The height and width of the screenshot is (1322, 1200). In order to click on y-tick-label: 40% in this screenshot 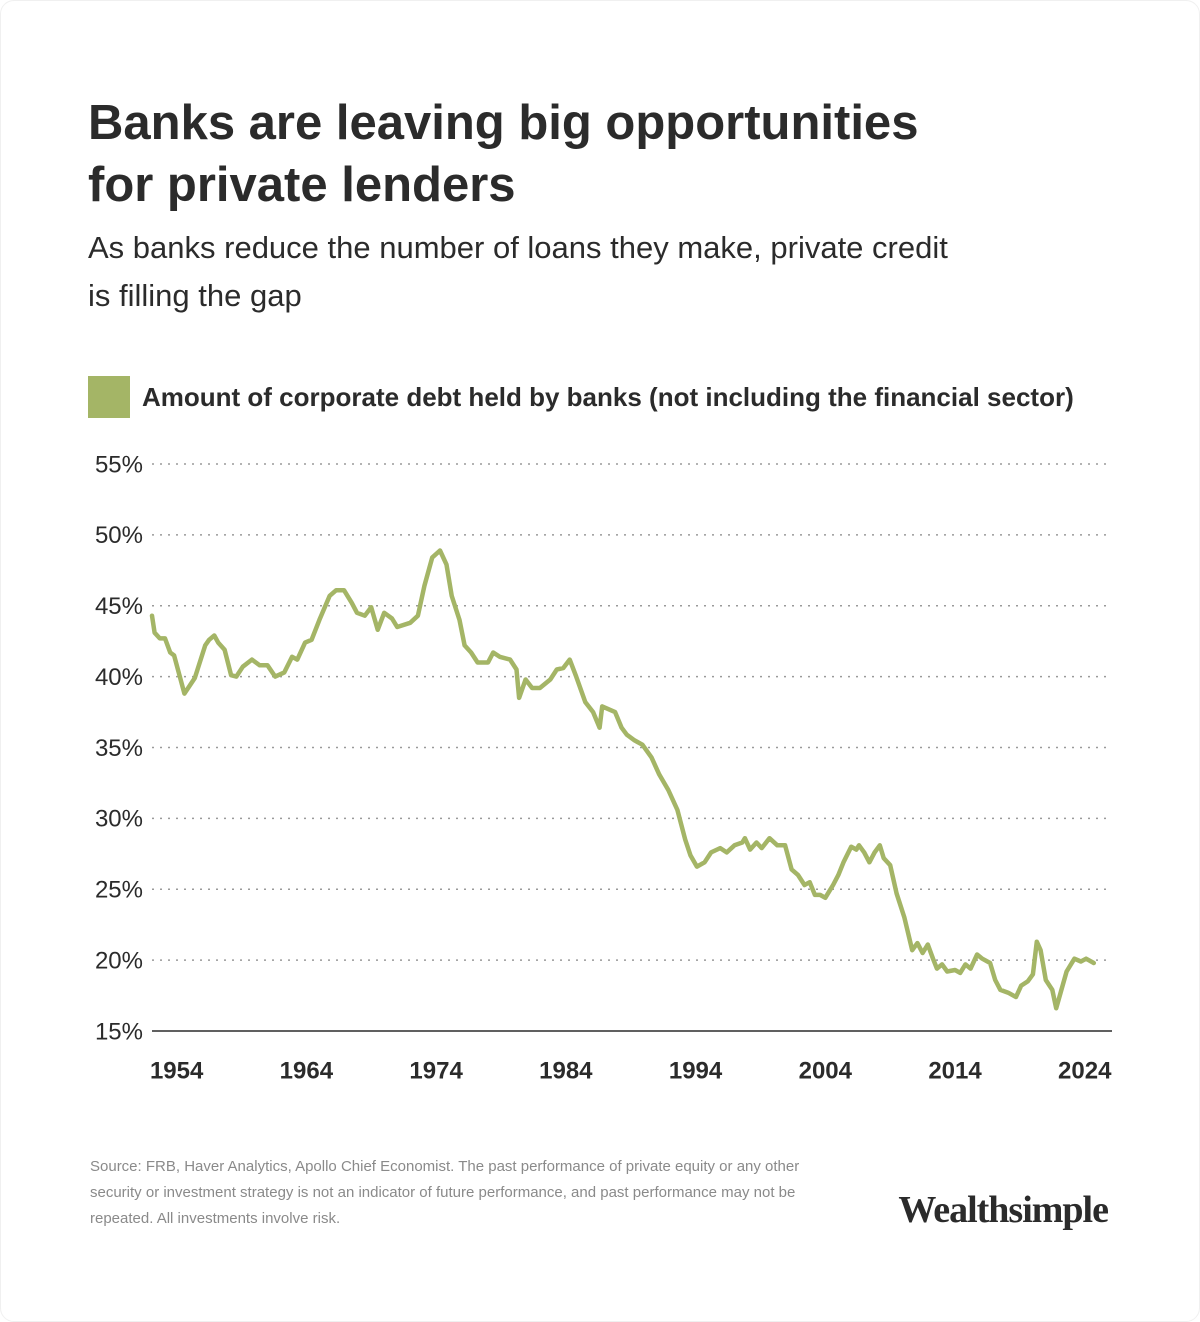, I will do `click(119, 677)`.